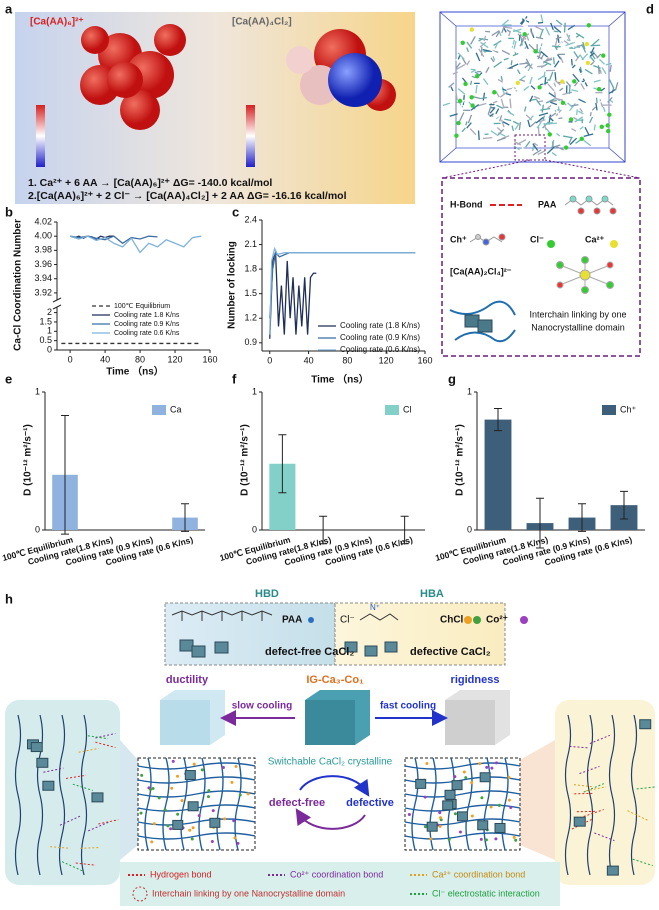  I want to click on y-tick-label: 0, so click(37, 529).